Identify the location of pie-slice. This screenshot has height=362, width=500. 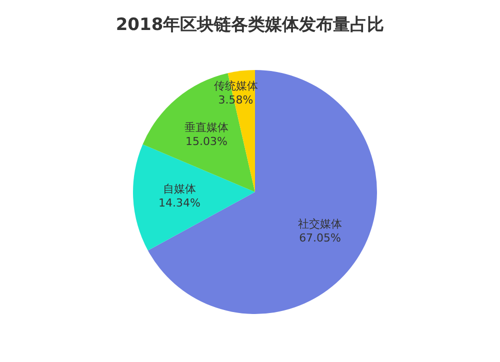
(194, 197).